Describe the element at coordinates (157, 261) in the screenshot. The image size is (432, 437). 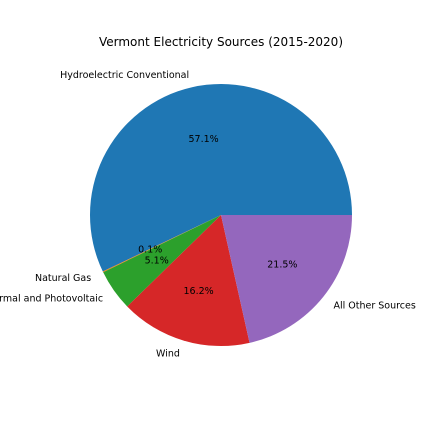
I see `pct-label-solar-thermal-and-photovoltaic: 5.1%` at that location.